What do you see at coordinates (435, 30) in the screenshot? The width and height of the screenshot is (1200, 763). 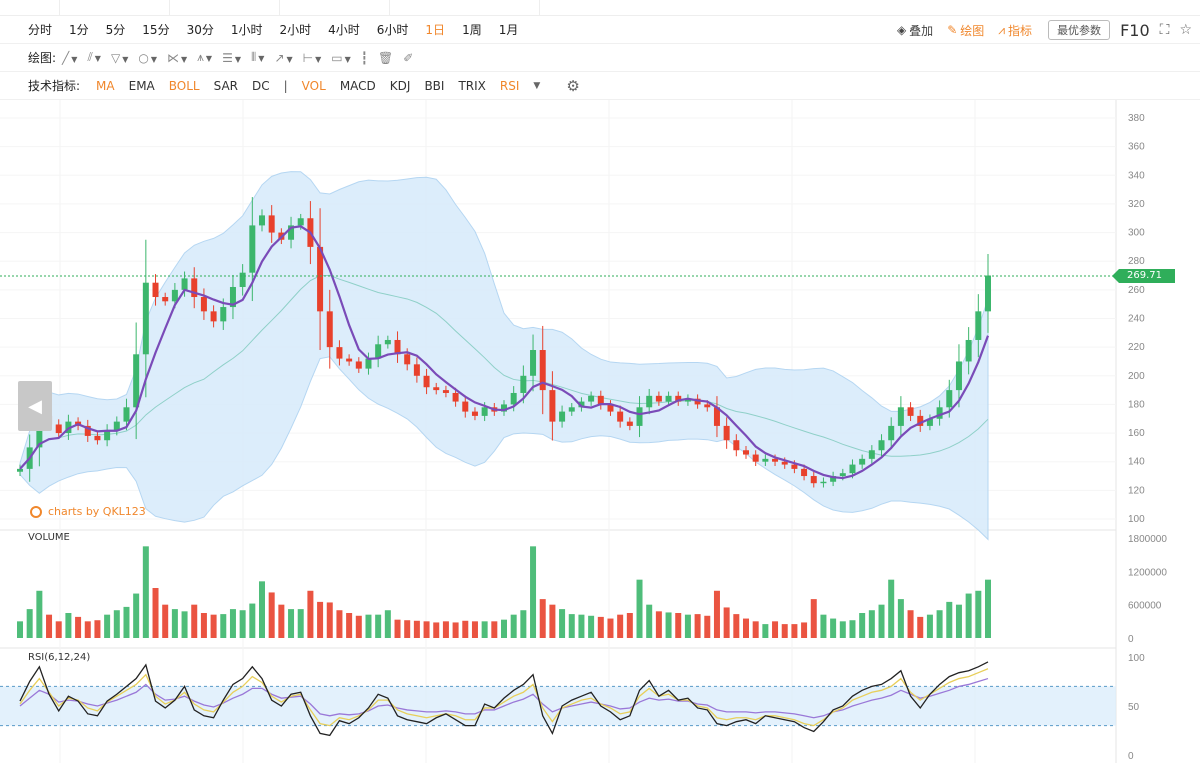 I see `period-9: 1日` at bounding box center [435, 30].